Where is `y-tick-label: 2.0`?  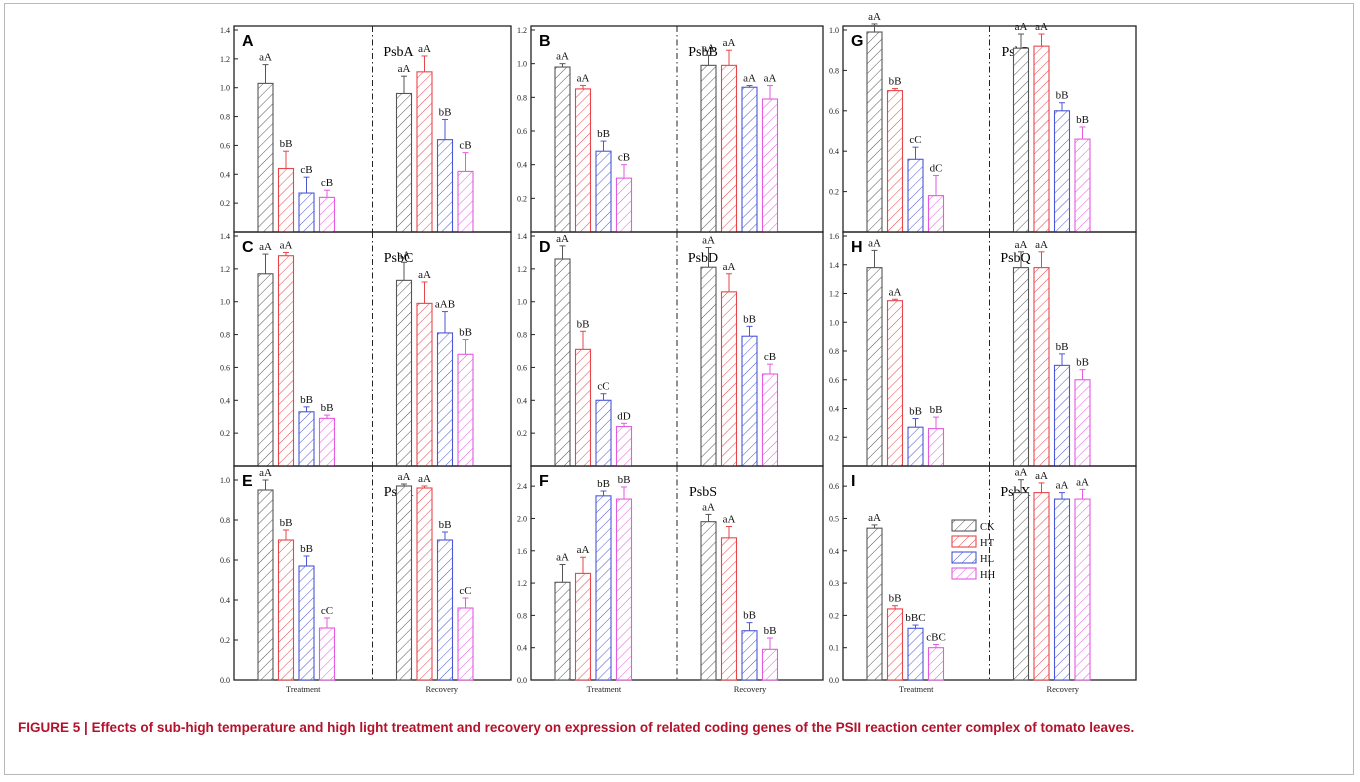 y-tick-label: 2.0 is located at coordinates (522, 518).